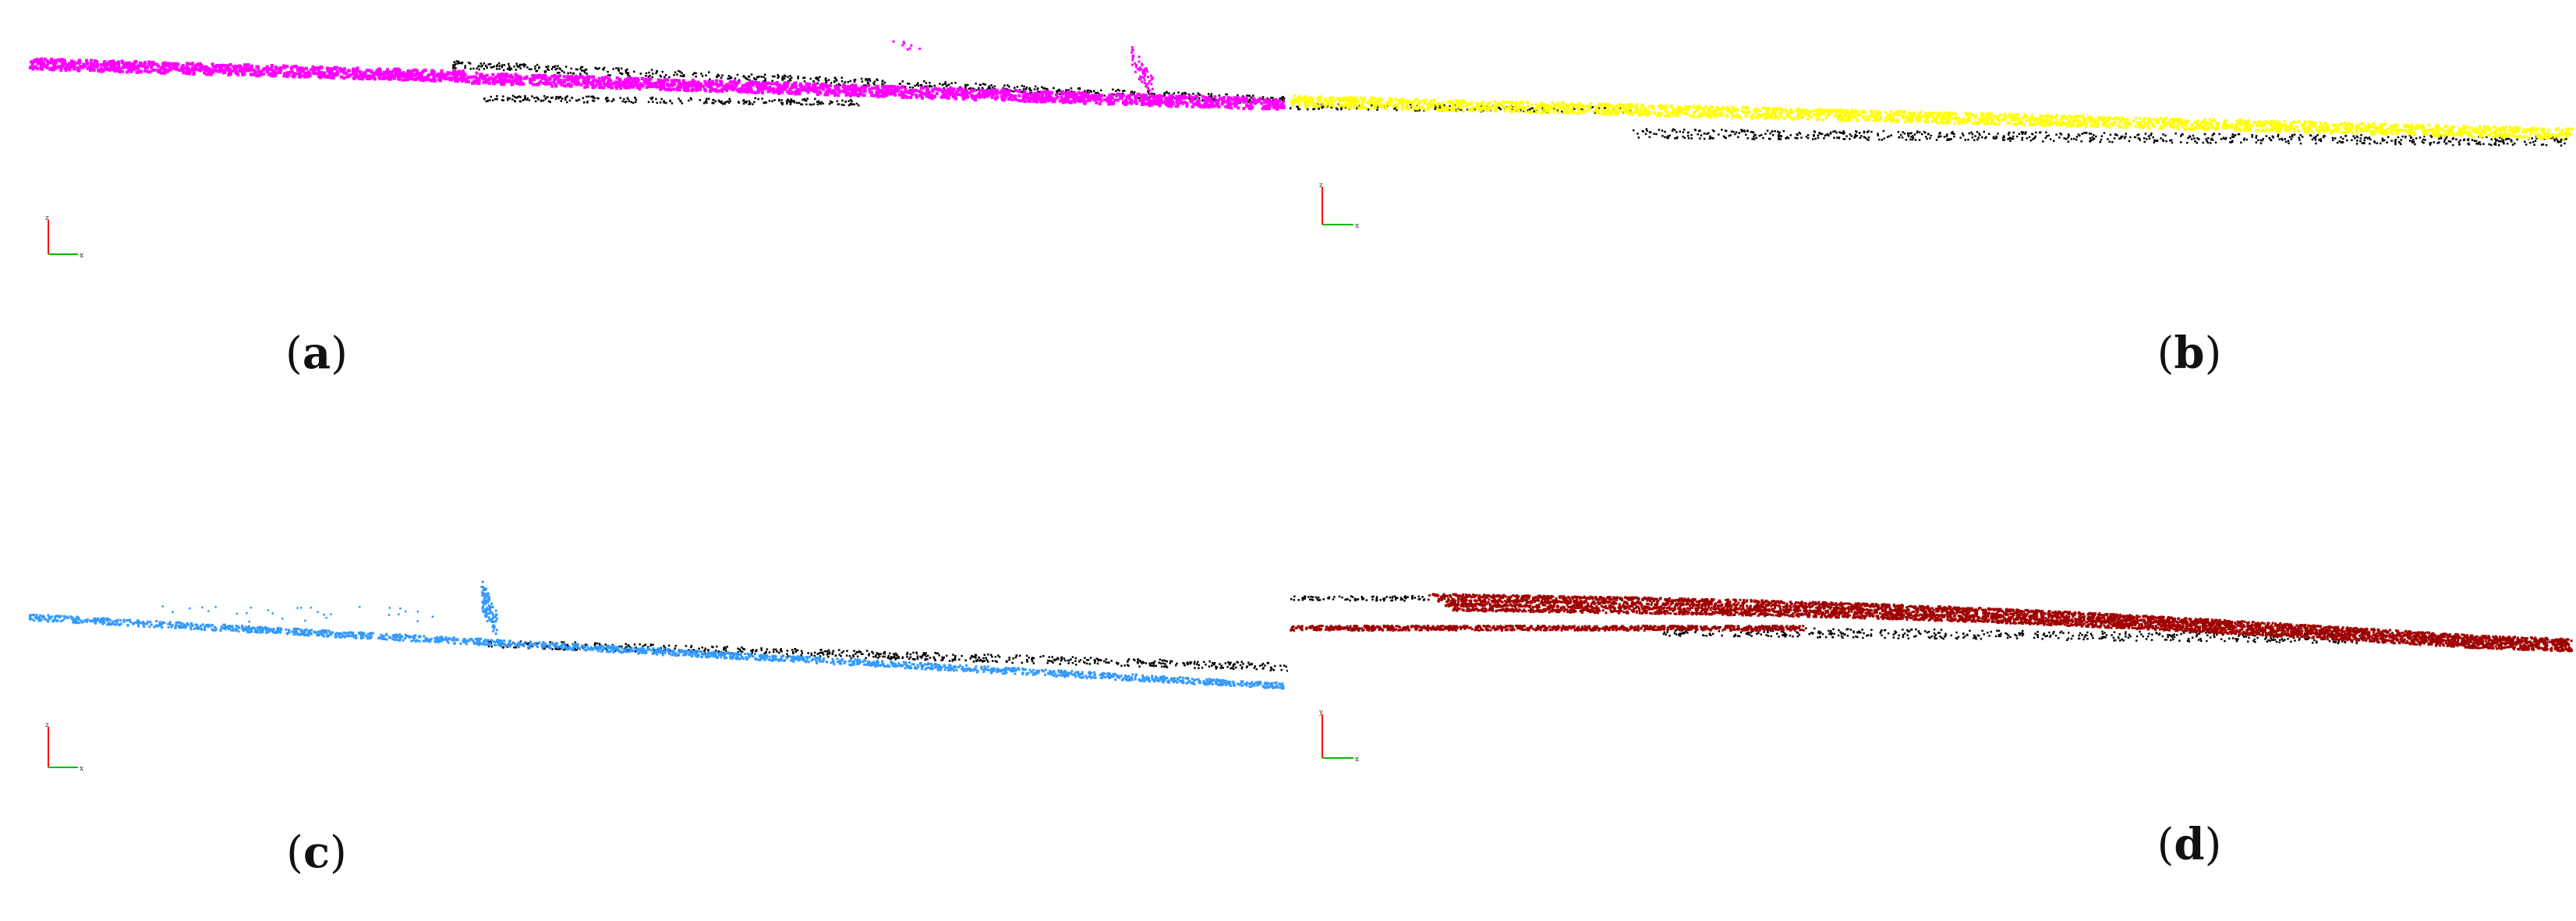  Describe the element at coordinates (1321, 713) in the screenshot. I see `axis-label-vertical: y` at that location.